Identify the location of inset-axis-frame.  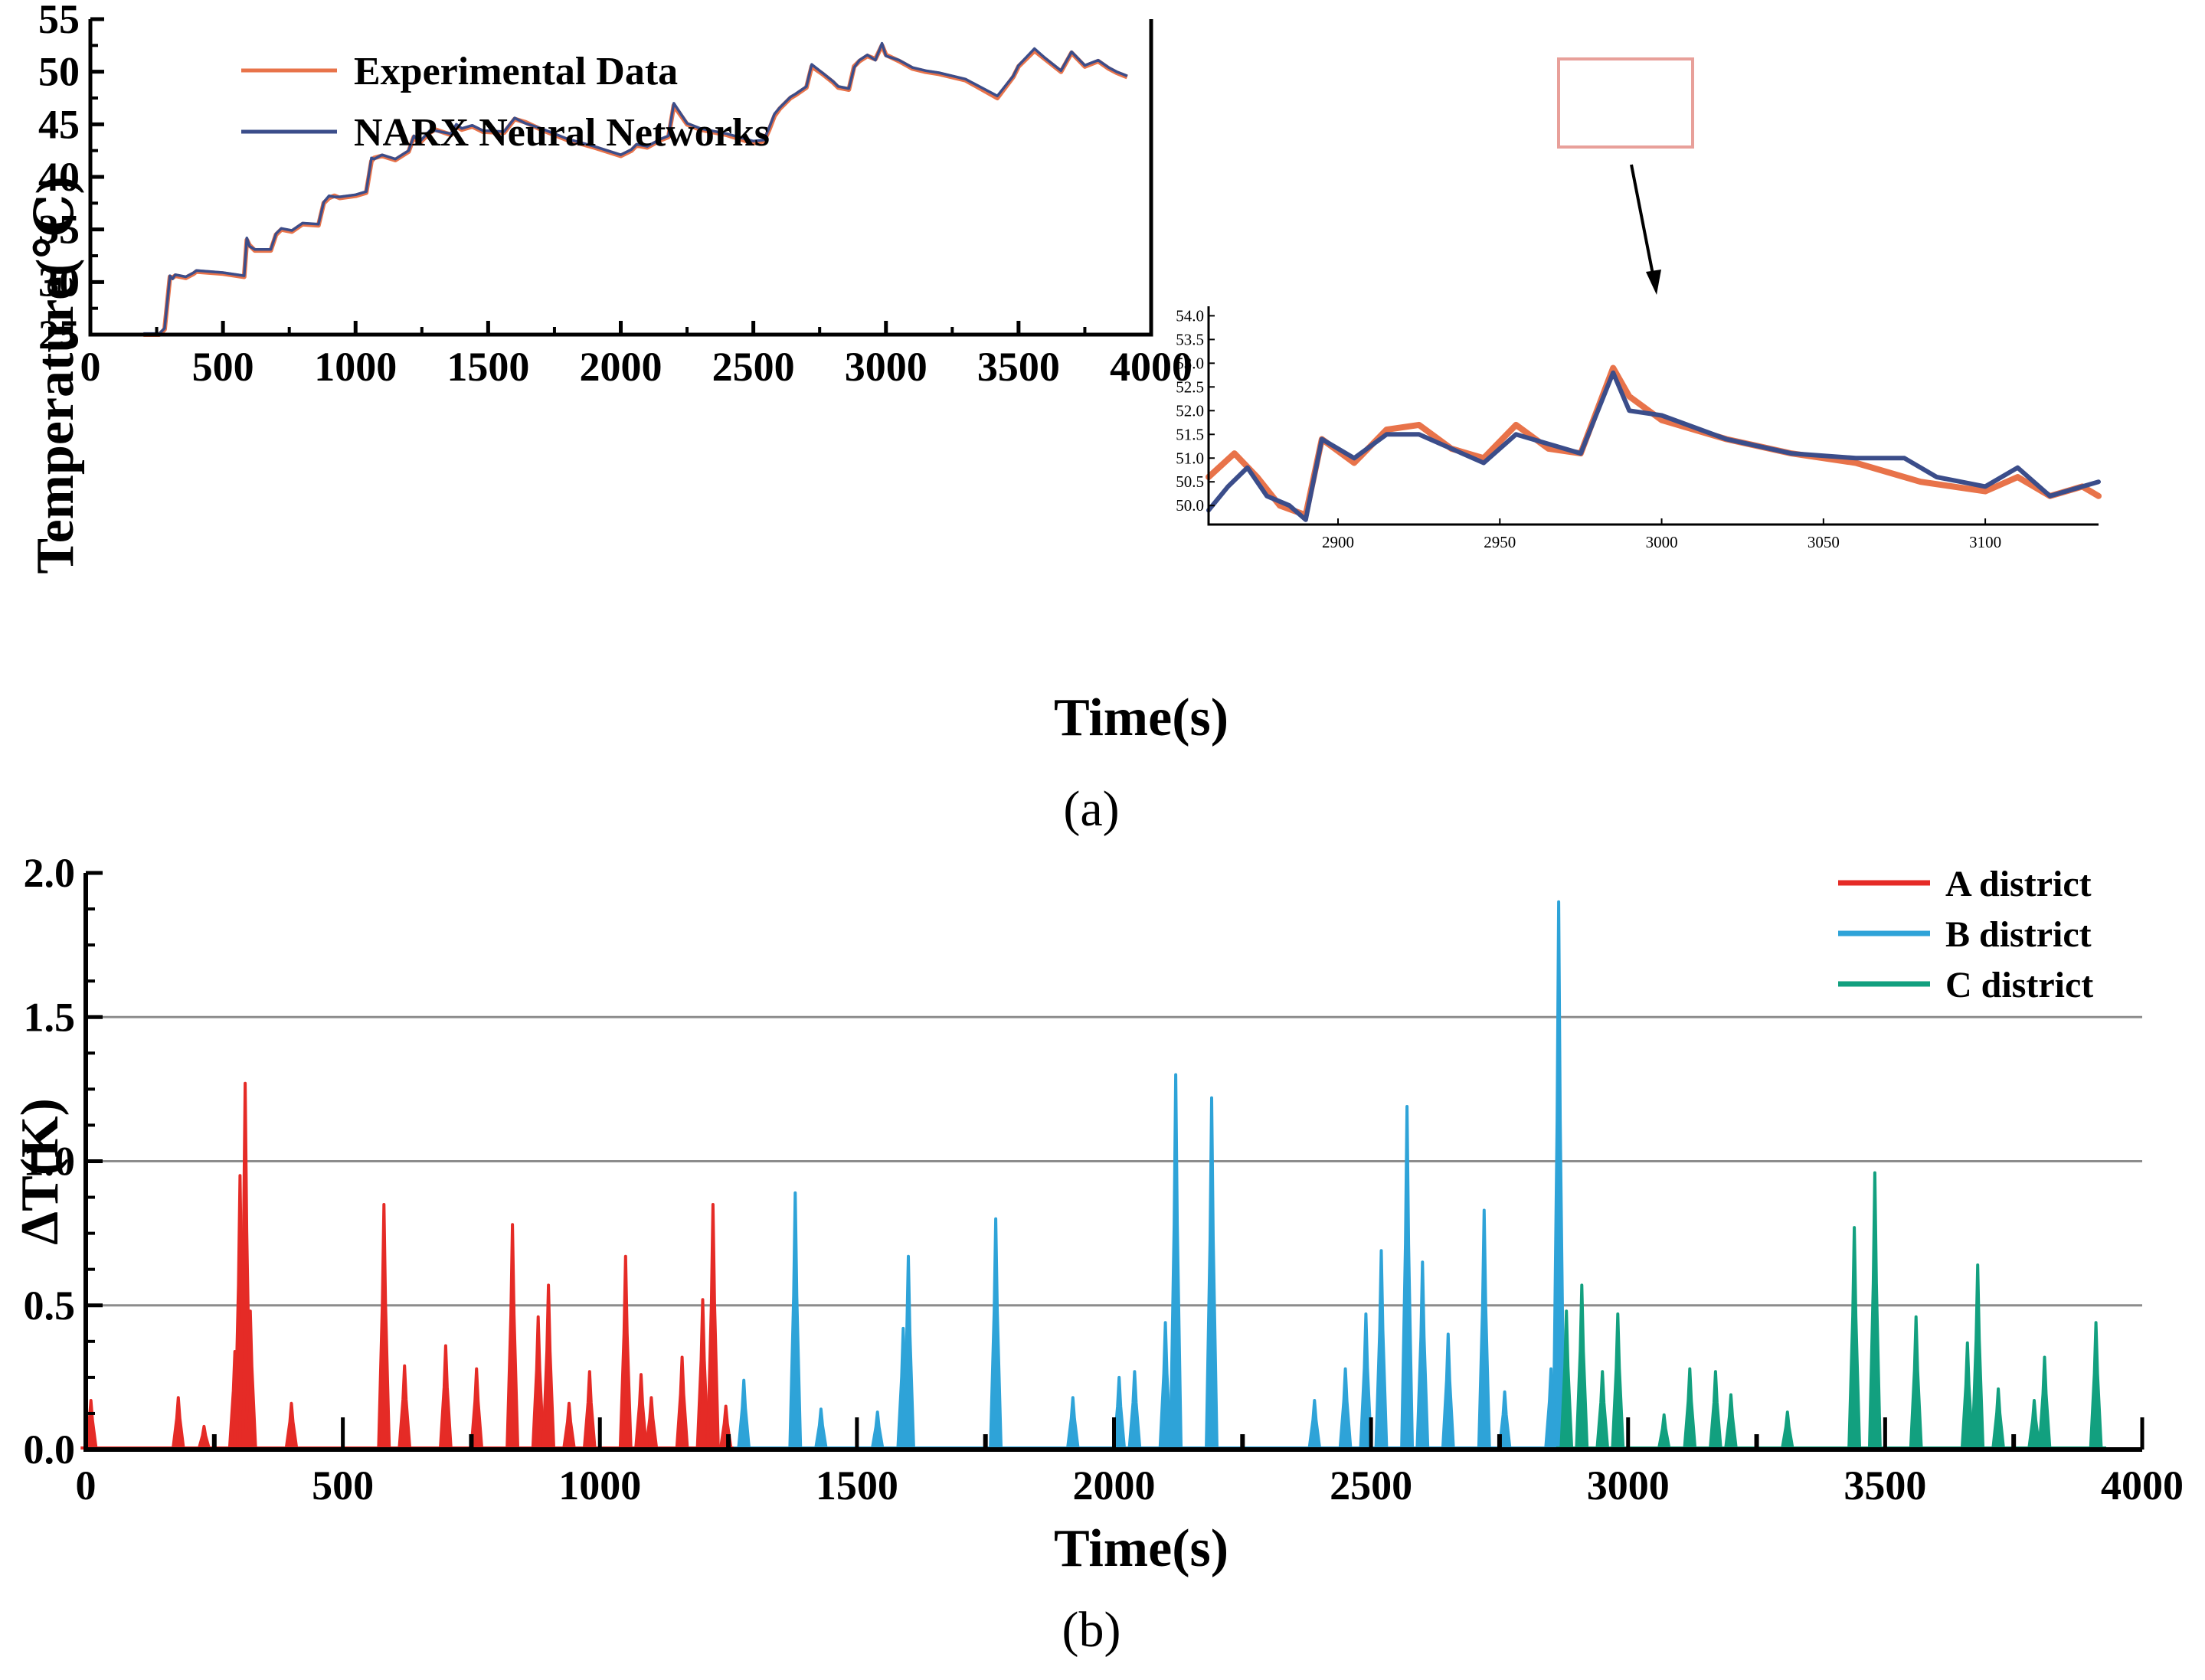
(1653, 416).